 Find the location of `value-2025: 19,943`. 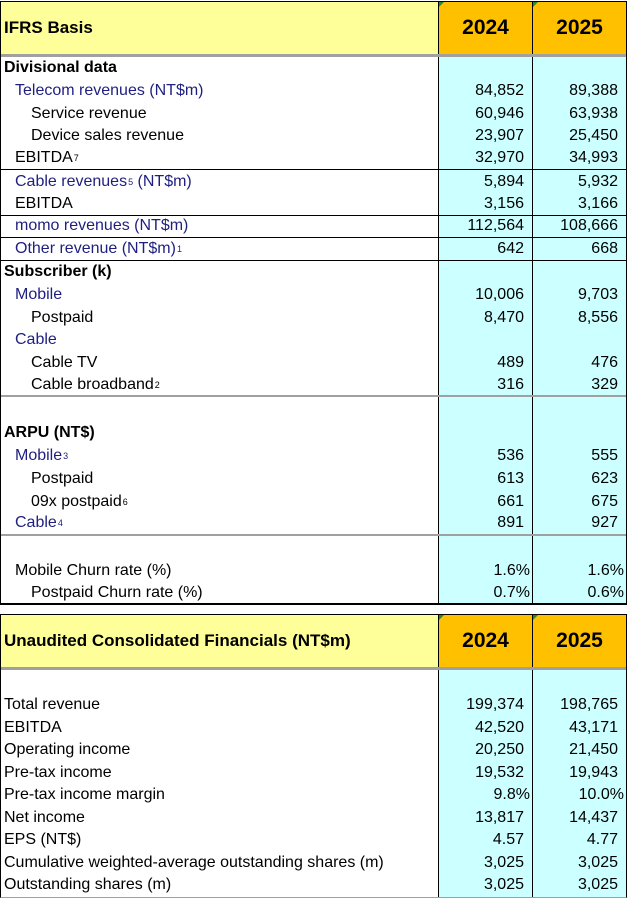

value-2025: 19,943 is located at coordinates (579, 772).